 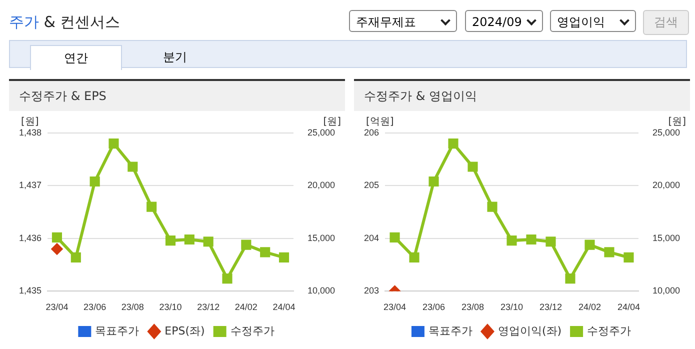 What do you see at coordinates (372, 132) in the screenshot?
I see `y-tick-label: 206` at bounding box center [372, 132].